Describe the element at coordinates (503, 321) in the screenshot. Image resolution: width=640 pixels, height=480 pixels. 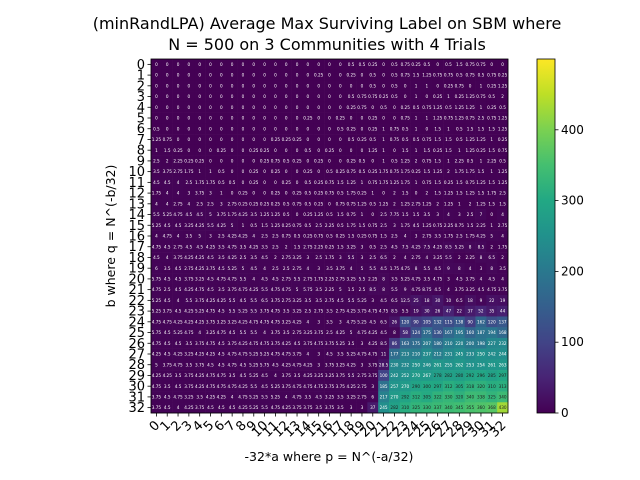
I see `cell-value-label: 137` at that location.